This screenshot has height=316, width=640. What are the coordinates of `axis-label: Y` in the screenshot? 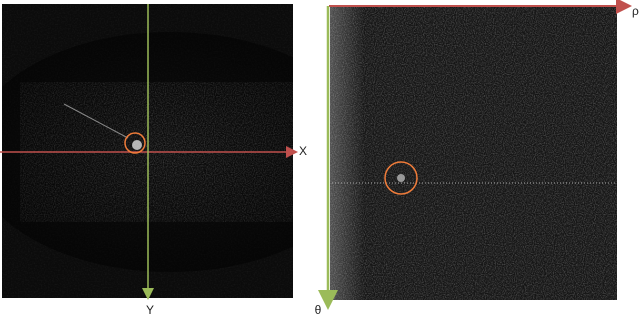 It's located at (150, 309).